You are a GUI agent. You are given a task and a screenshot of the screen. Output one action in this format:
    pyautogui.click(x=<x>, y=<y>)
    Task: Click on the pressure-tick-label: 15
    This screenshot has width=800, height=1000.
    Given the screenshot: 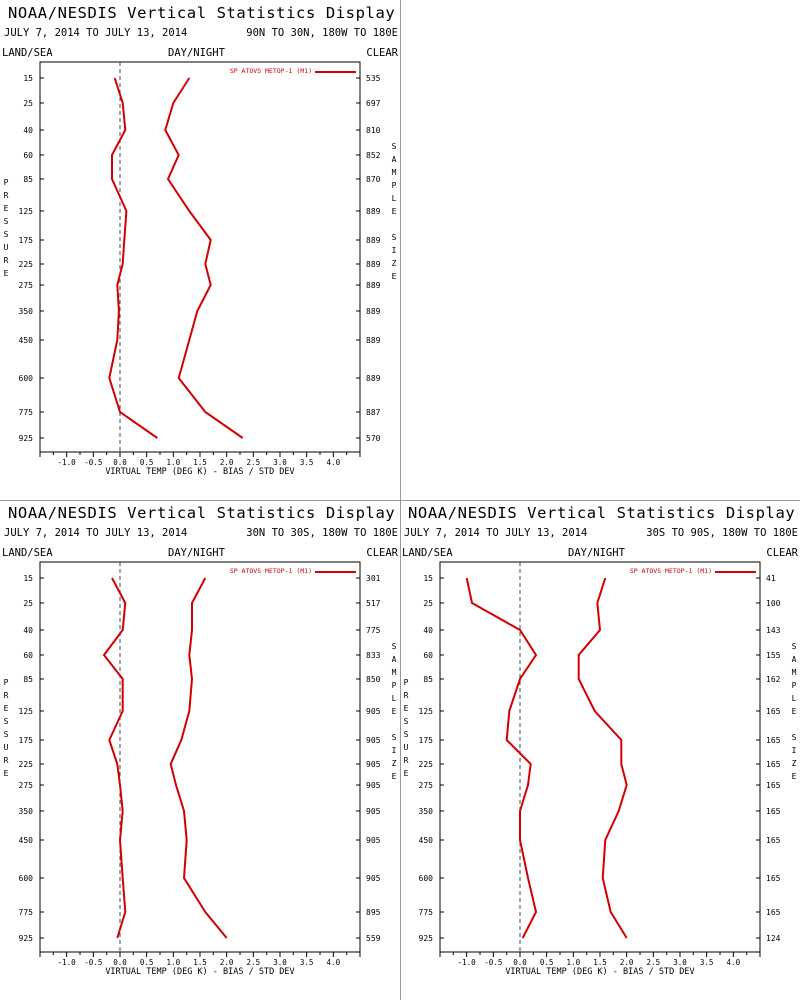 What is the action you would take?
    pyautogui.click(x=28, y=578)
    